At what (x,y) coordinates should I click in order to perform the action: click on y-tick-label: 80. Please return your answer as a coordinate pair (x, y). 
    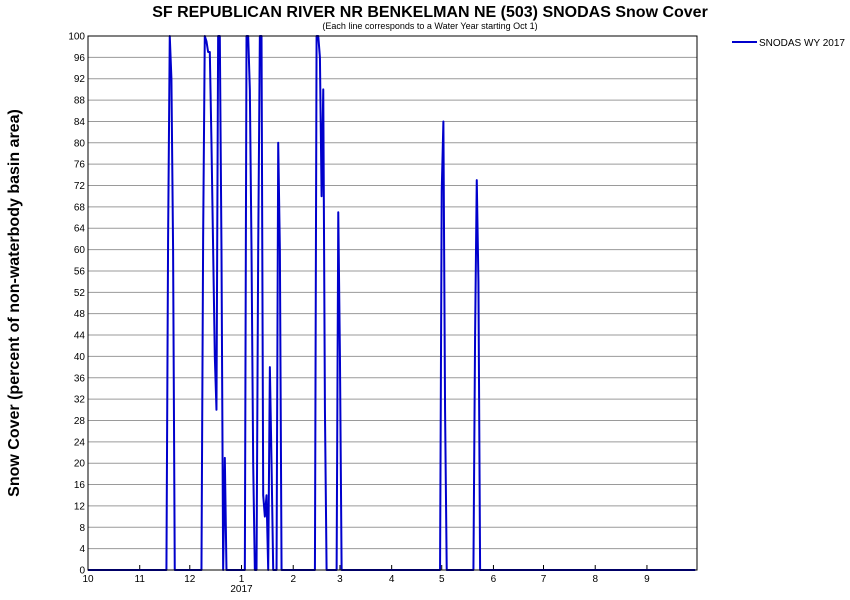
    Looking at the image, I should click on (80, 143).